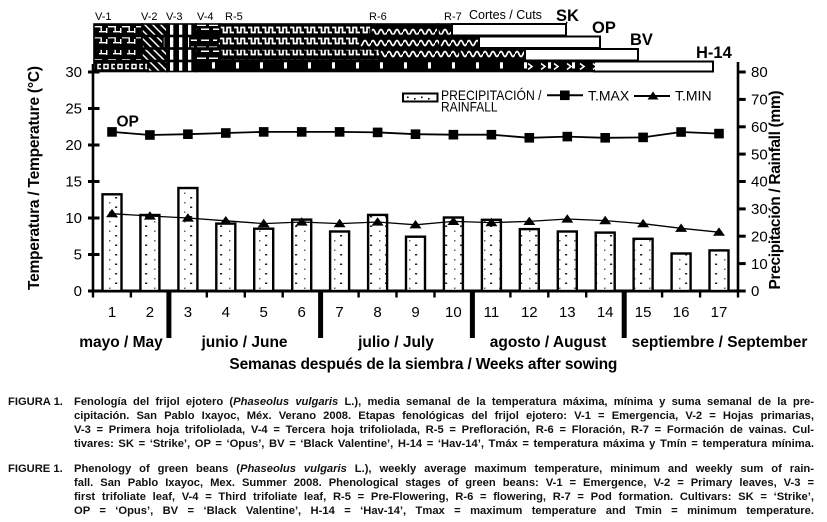 Image resolution: width=827 pixels, height=522 pixels. Describe the element at coordinates (415, 312) in the screenshot. I see `svg-text: 9` at that location.